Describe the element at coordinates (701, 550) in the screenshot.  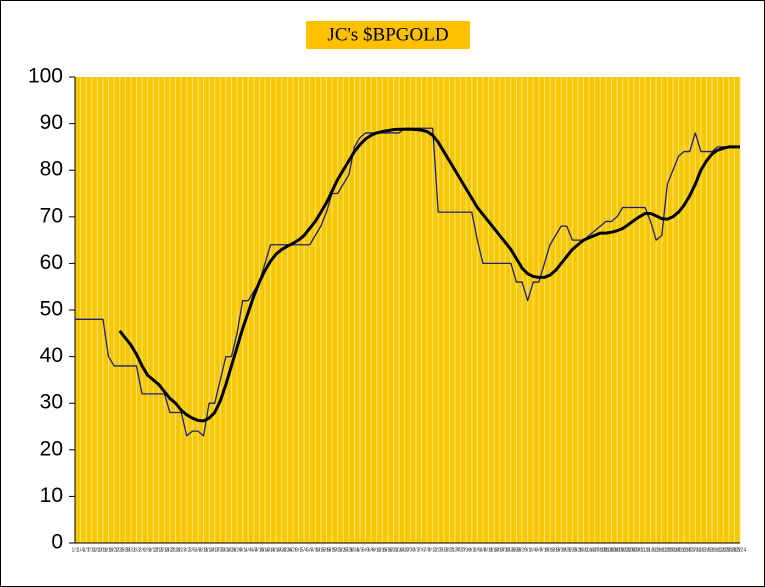
I see `x-tick-label: 12/3` at that location.